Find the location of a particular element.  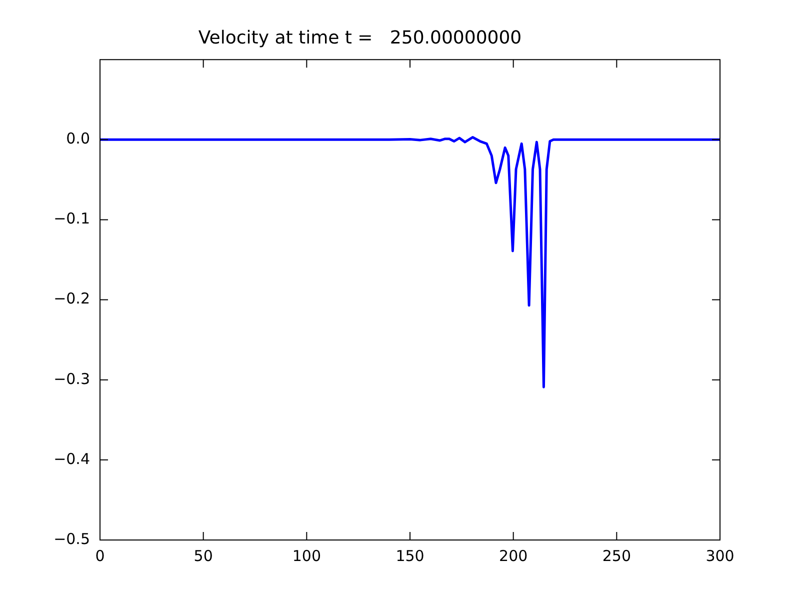

x-tick-label: 50 is located at coordinates (203, 555).